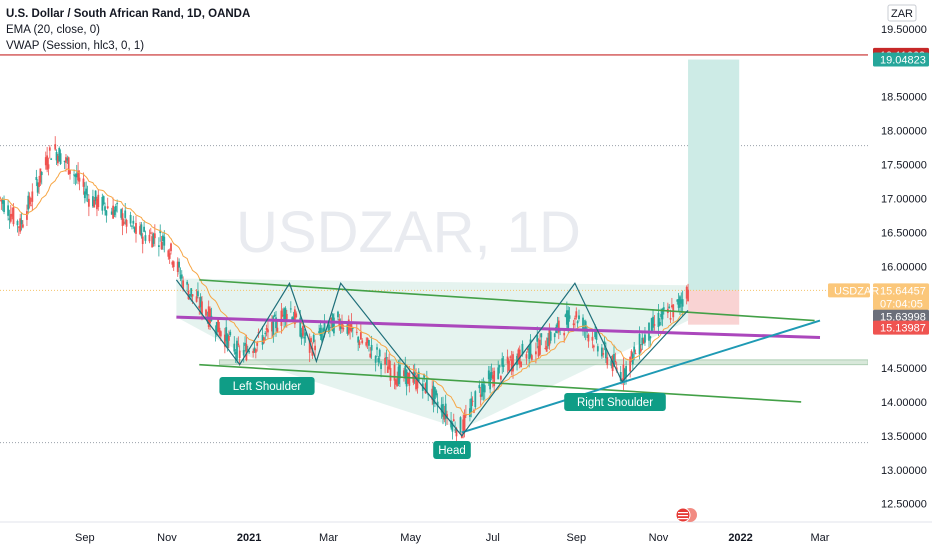  Describe the element at coordinates (75, 46) in the screenshot. I see `vwap-indicator-label: VWAP (Session, hlc3, 0, 1)` at that location.